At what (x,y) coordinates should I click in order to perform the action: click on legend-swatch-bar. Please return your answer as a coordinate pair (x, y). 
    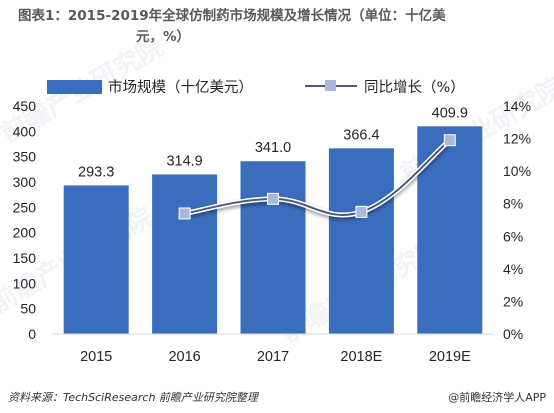
    Looking at the image, I should click on (74, 87).